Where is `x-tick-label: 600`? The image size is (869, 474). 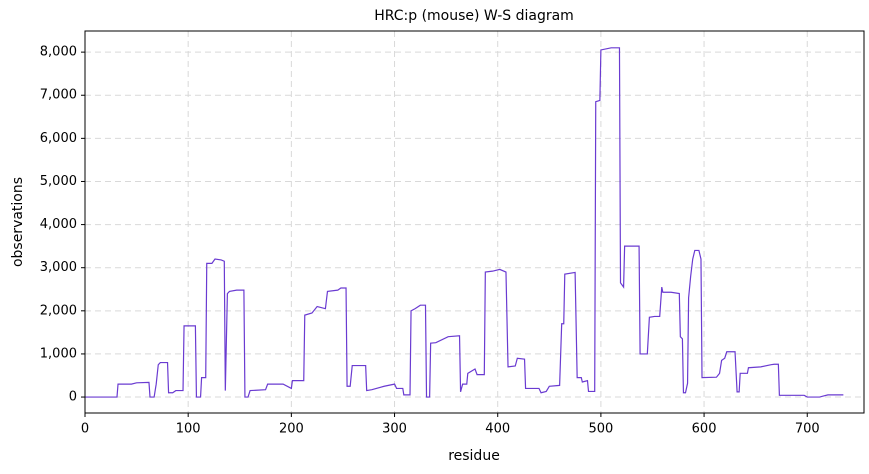 x-tick-label: 600 is located at coordinates (704, 429).